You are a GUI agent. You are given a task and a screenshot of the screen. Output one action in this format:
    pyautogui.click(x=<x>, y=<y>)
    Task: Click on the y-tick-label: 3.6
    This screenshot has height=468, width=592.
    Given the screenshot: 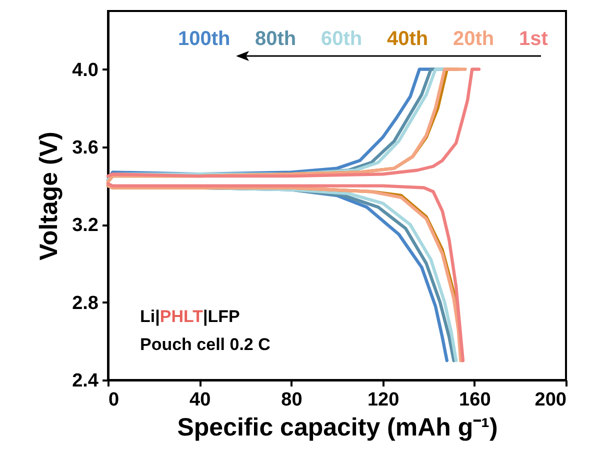 What is the action you would take?
    pyautogui.click(x=85, y=147)
    